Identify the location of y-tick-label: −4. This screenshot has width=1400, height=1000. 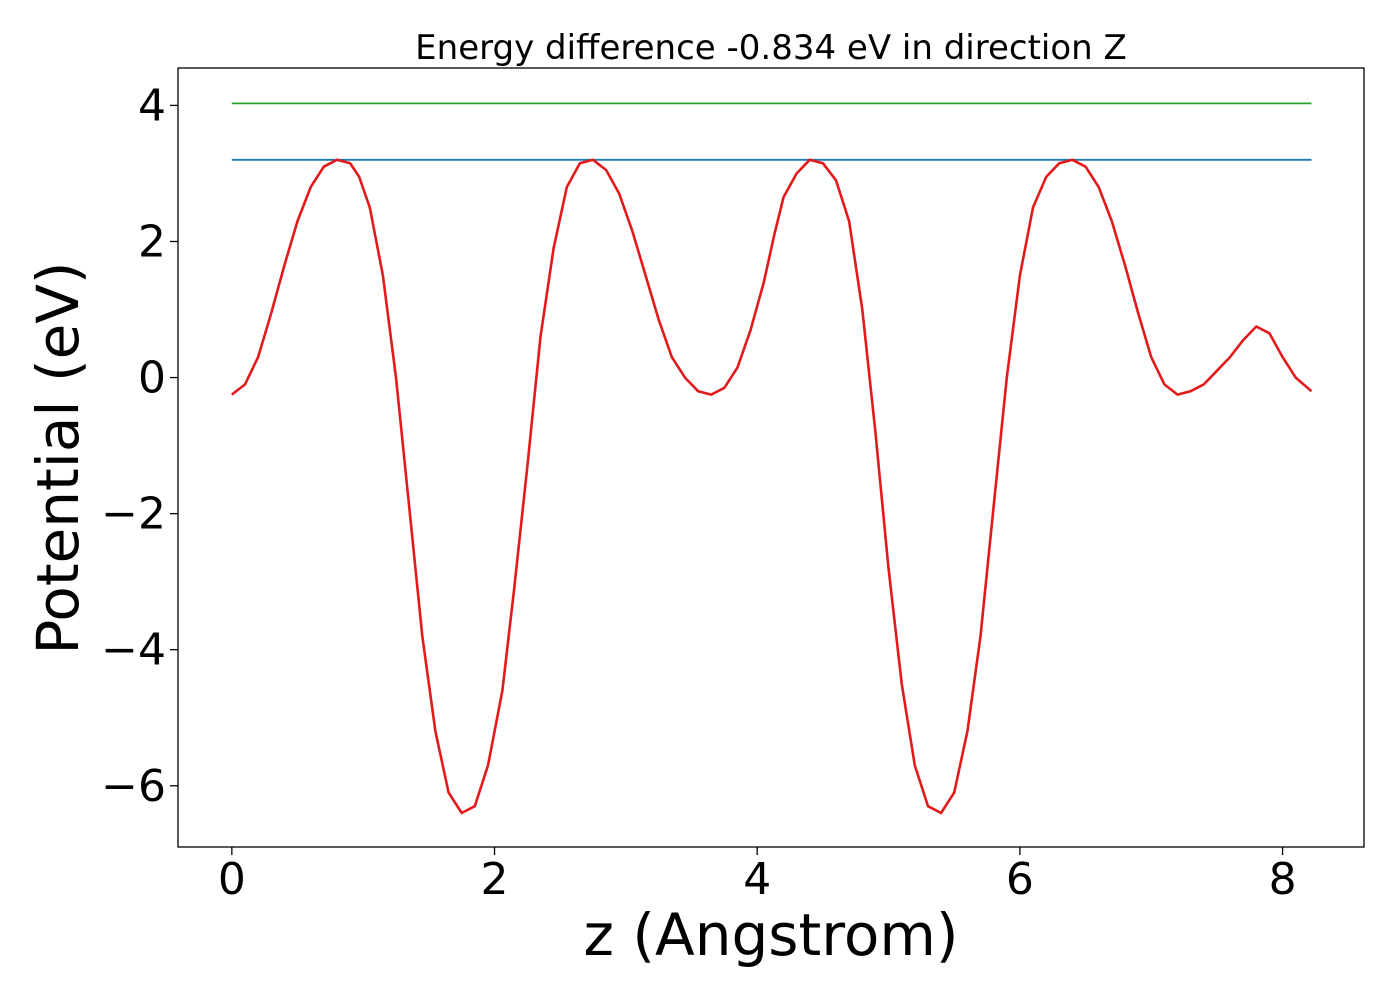
(133, 650).